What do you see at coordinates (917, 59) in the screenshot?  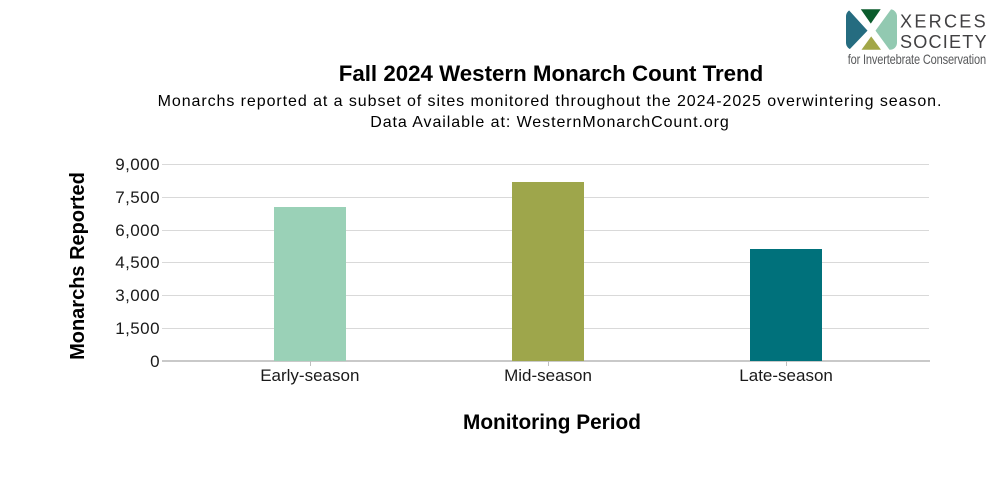 I see `svg-text: for Invertebrate Conservation` at bounding box center [917, 59].